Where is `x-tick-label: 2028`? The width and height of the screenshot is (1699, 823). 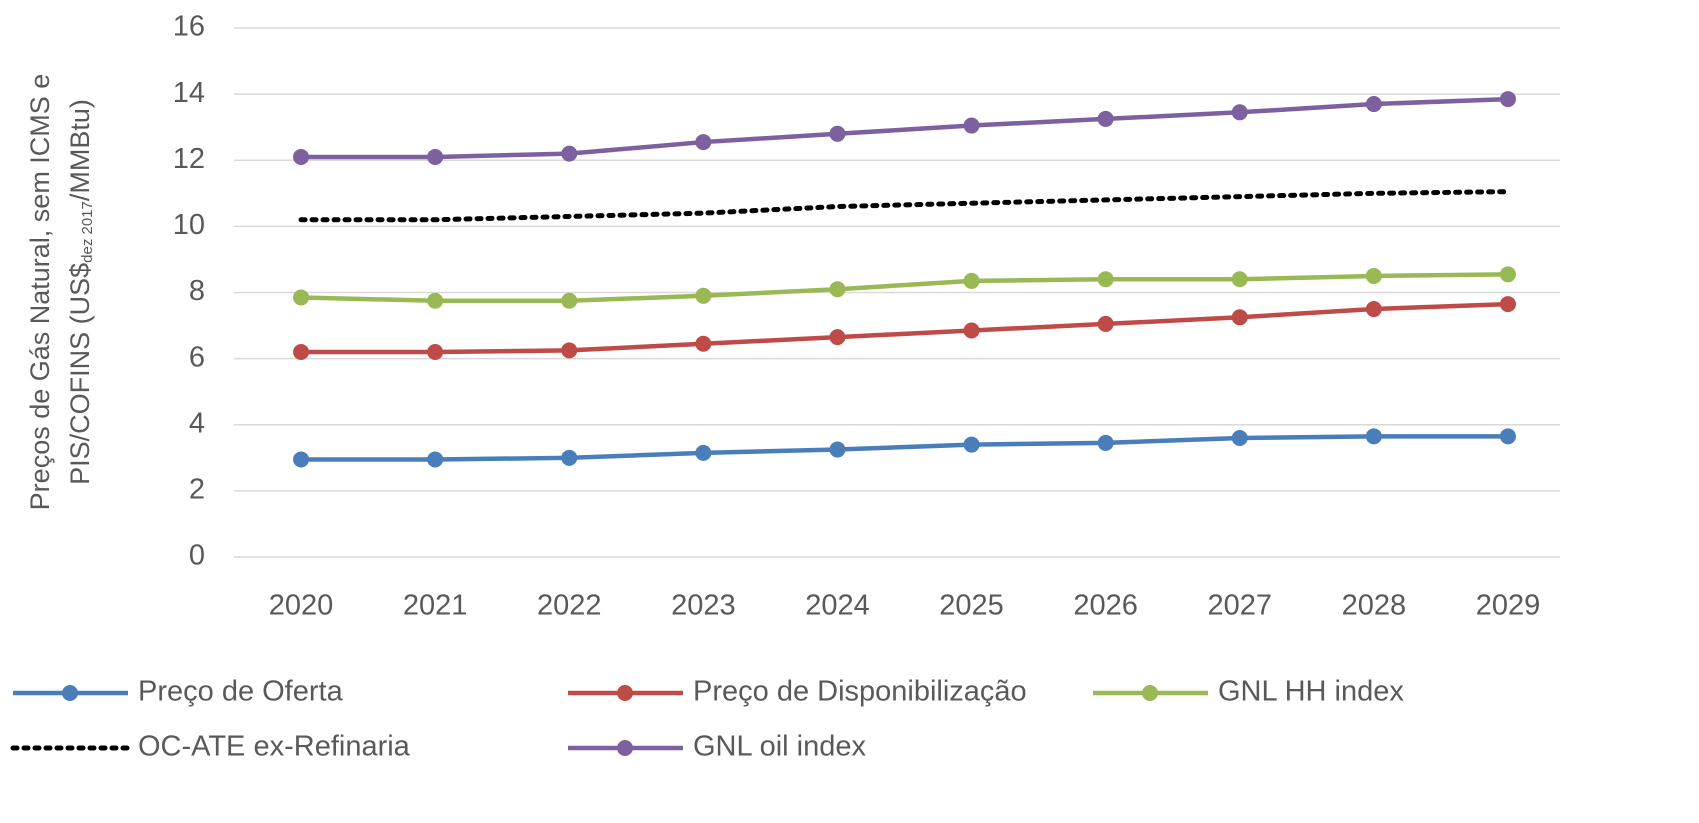 x-tick-label: 2028 is located at coordinates (1374, 606).